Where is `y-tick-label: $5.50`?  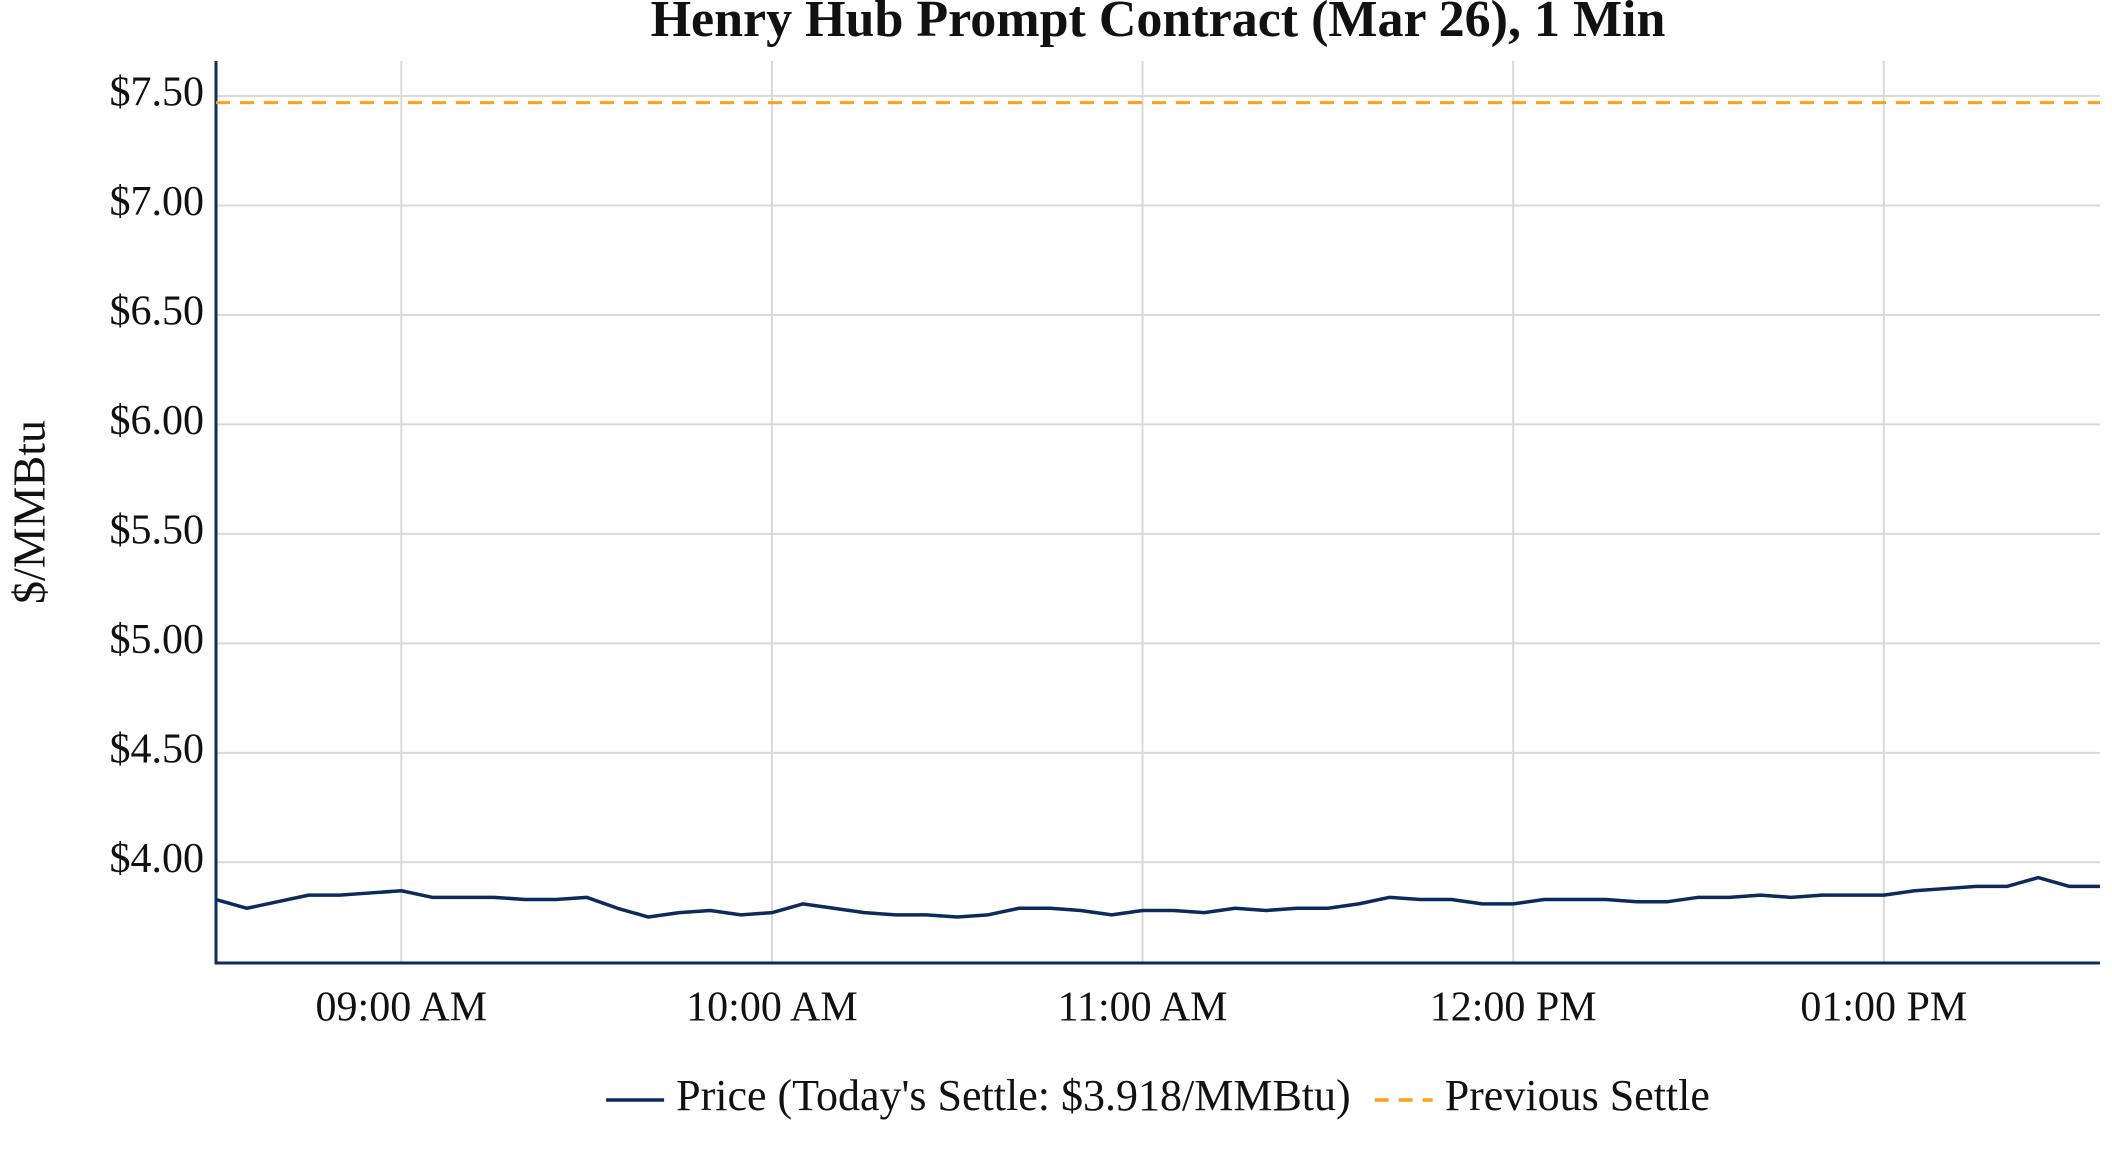
y-tick-label: $5.50 is located at coordinates (157, 531).